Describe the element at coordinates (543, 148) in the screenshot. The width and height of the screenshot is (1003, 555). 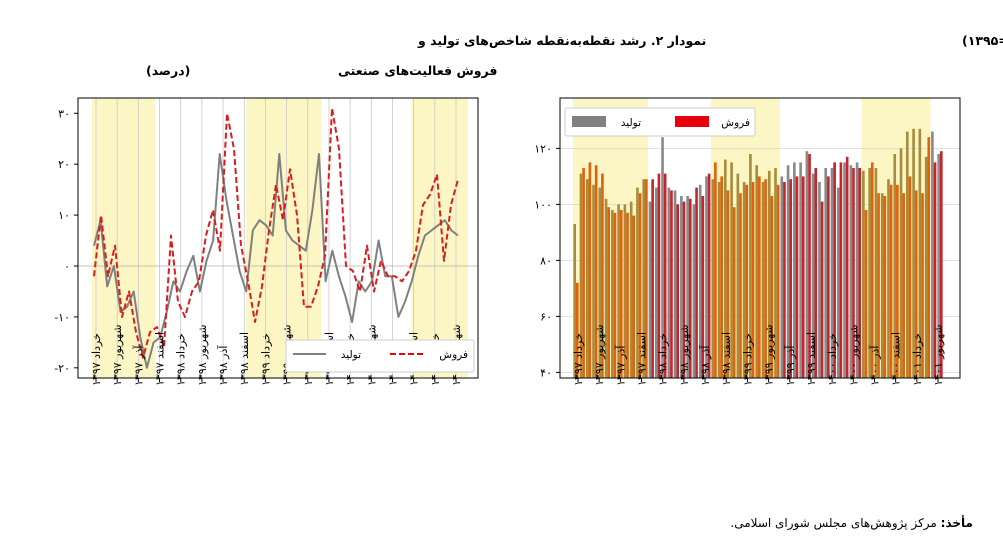
I see `y-tick-label: ۱۲۰` at that location.